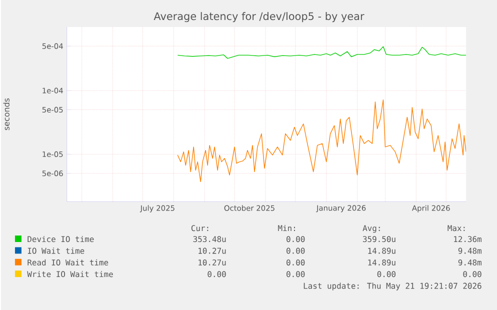 This screenshot has height=310, width=497. Describe the element at coordinates (321, 52) in the screenshot. I see `line-series` at that location.